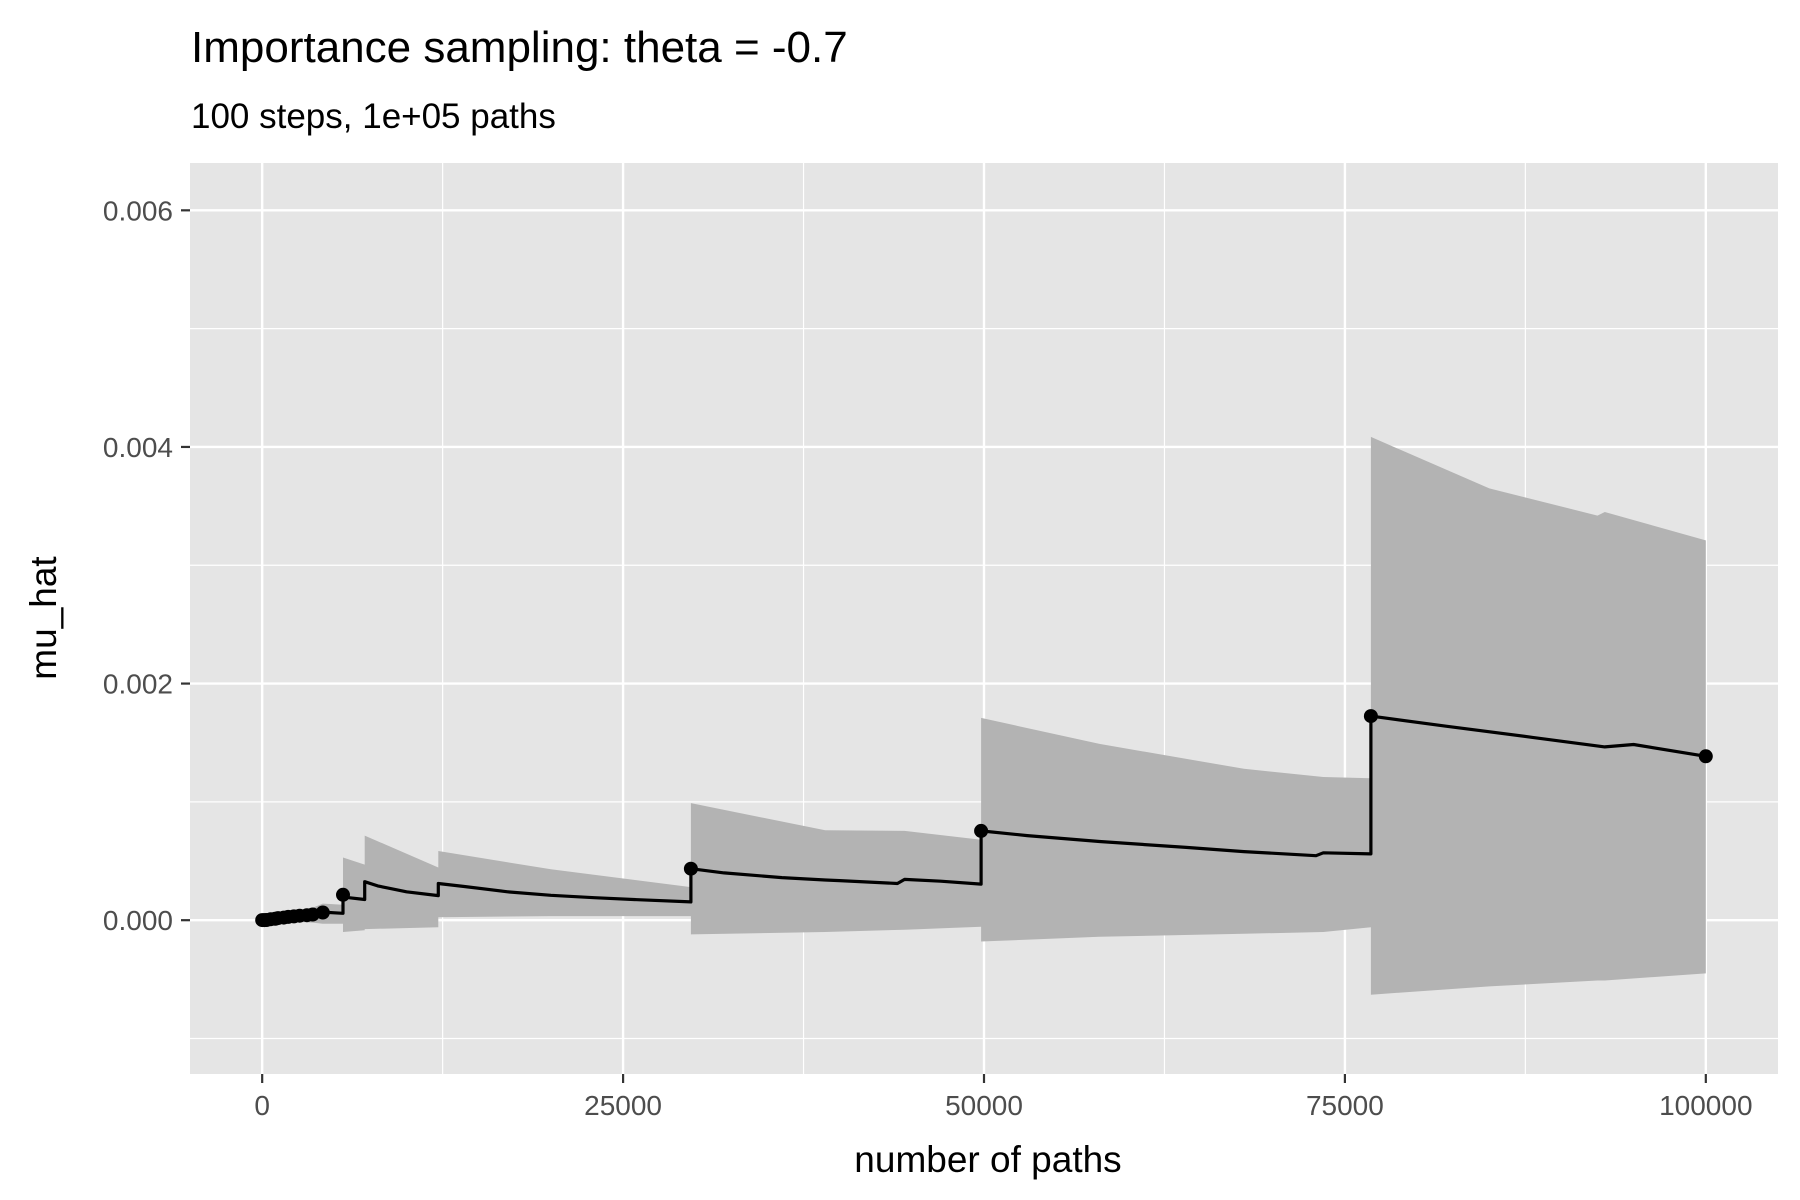 The width and height of the screenshot is (1800, 1200). What do you see at coordinates (138, 920) in the screenshot?
I see `y-tick-label: 0.000` at bounding box center [138, 920].